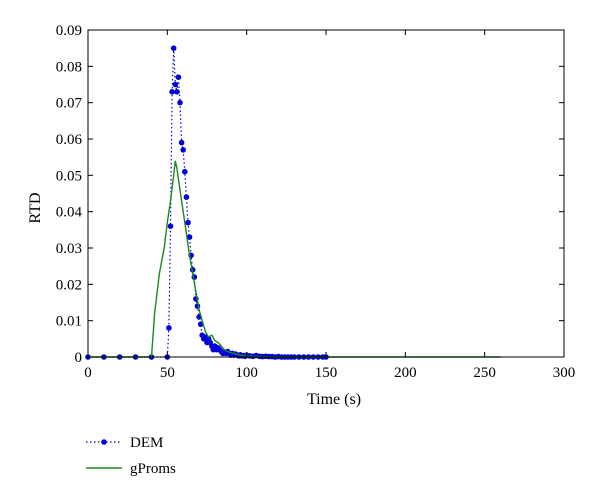 The height and width of the screenshot is (498, 600). I want to click on x-tick-label: 200, so click(405, 373).